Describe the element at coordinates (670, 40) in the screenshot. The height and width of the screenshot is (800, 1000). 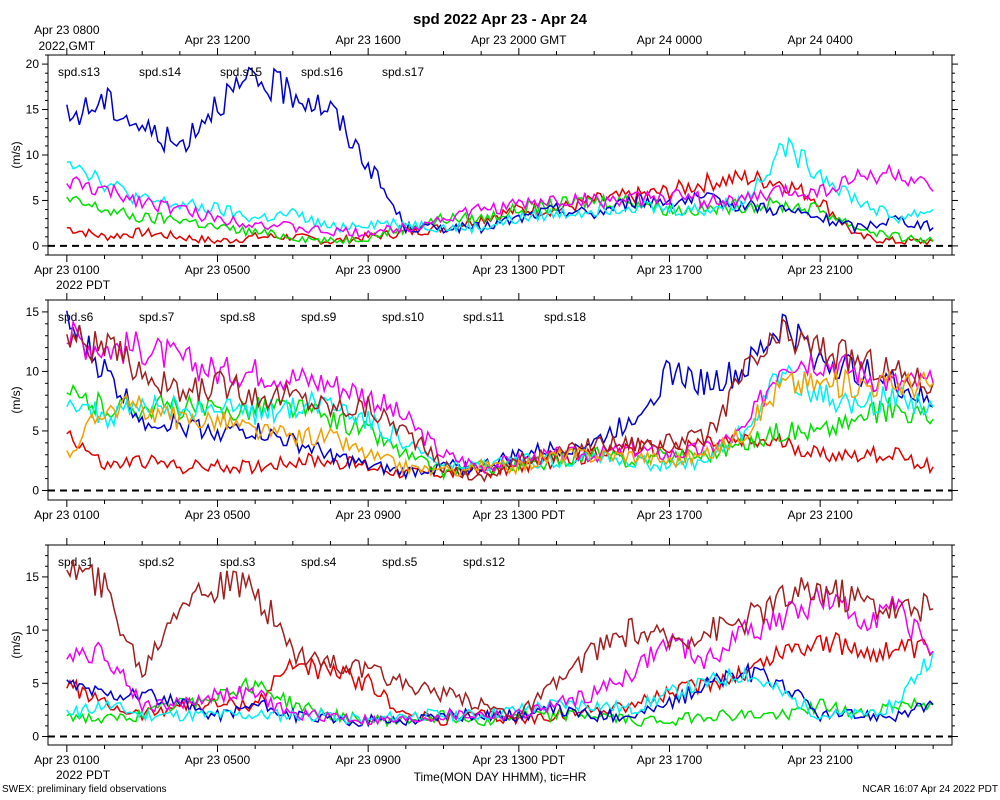
I see `top-x-tick-label: Apr 24 0000` at that location.